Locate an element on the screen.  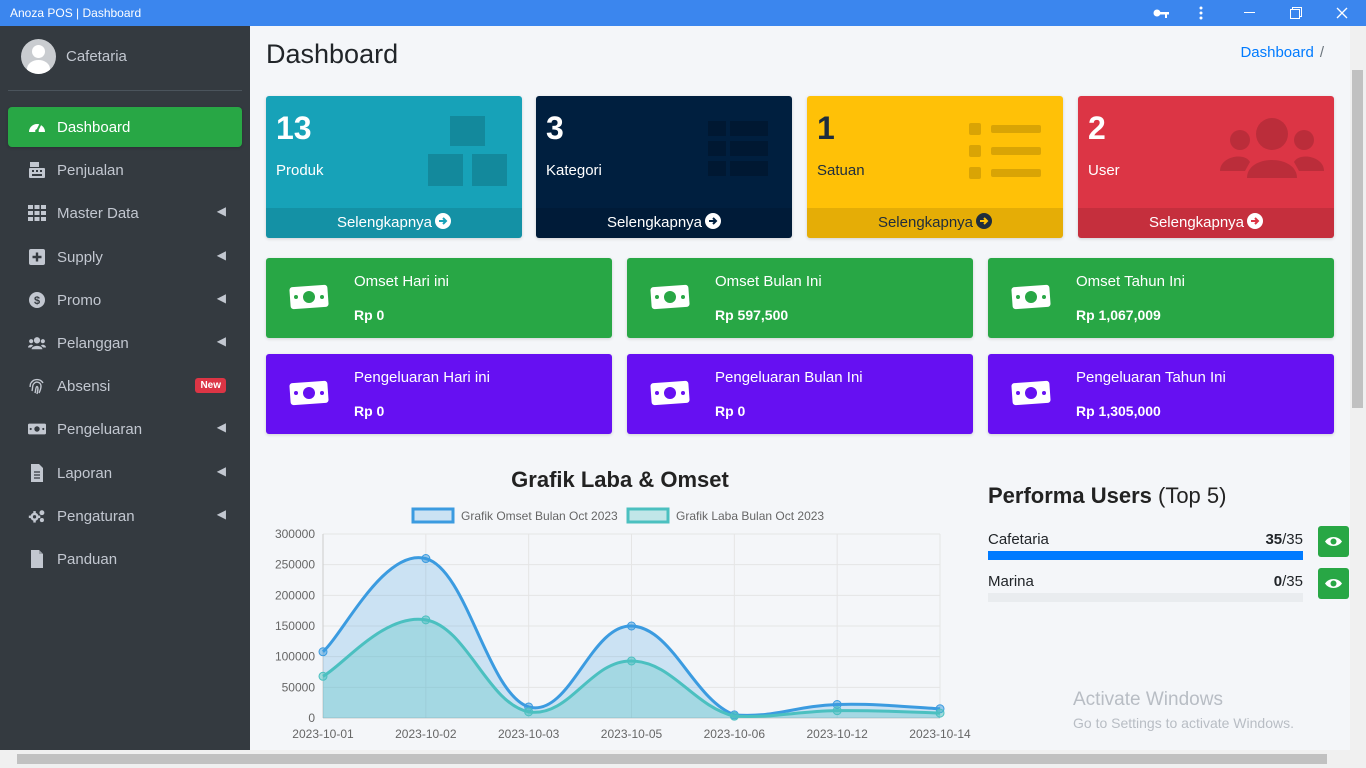
info-box-value: Rp 597,500 is located at coordinates (752, 315).